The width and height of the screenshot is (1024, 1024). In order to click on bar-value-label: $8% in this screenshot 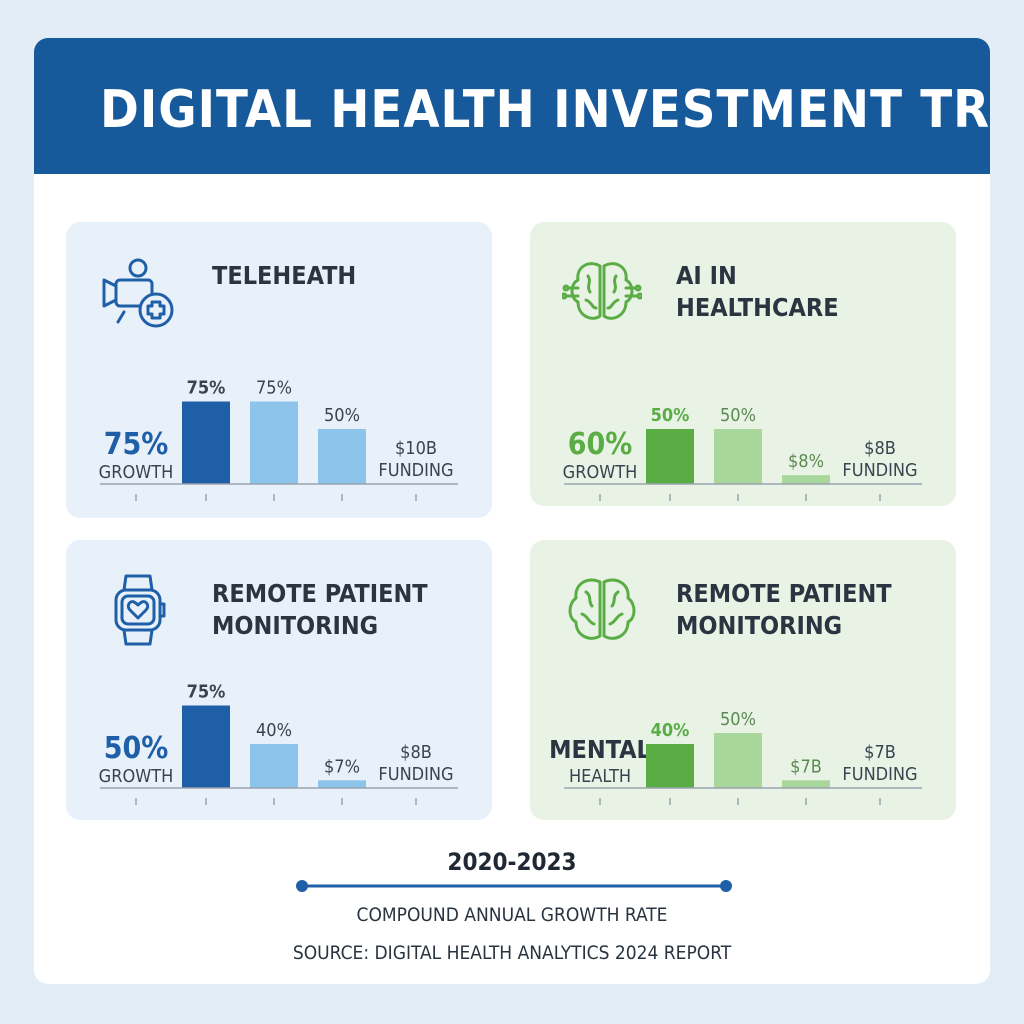, I will do `click(806, 461)`.